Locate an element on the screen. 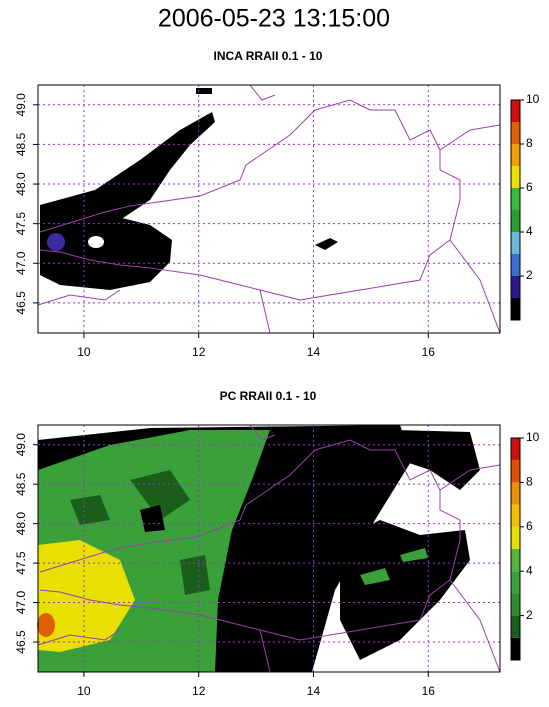  panel-title: PC RRAII 0.1 - 10 is located at coordinates (268, 396).